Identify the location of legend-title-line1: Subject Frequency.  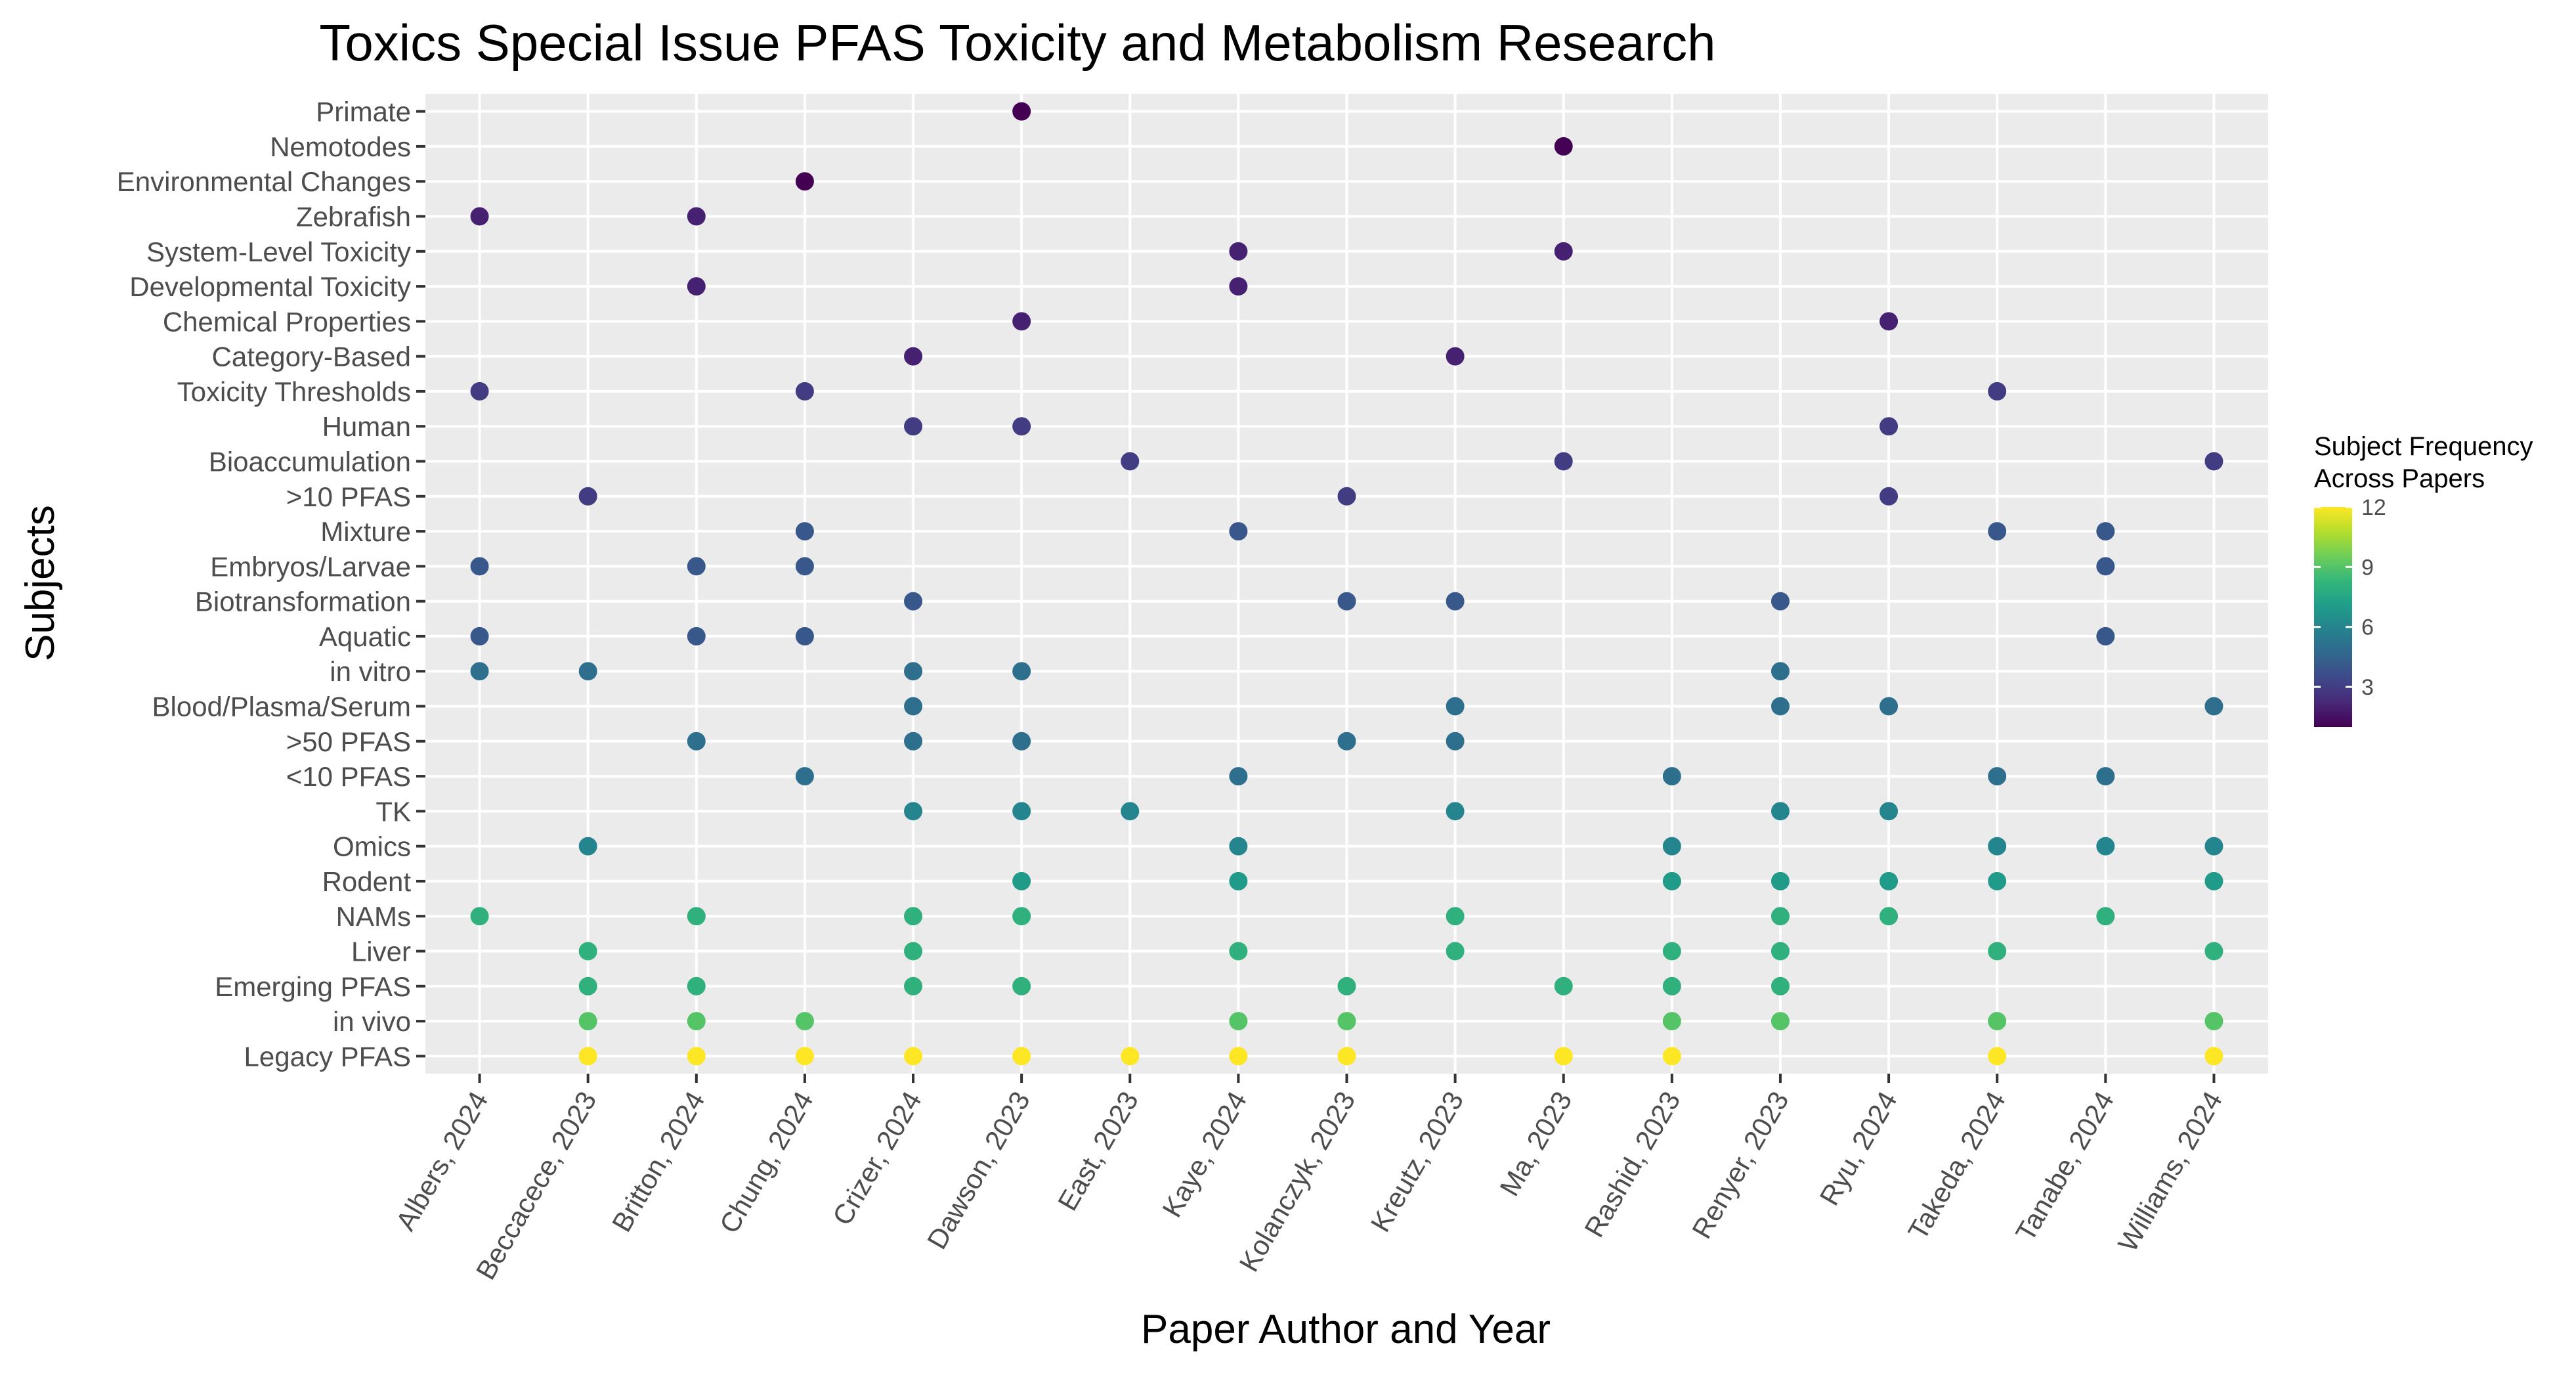
(2423, 446).